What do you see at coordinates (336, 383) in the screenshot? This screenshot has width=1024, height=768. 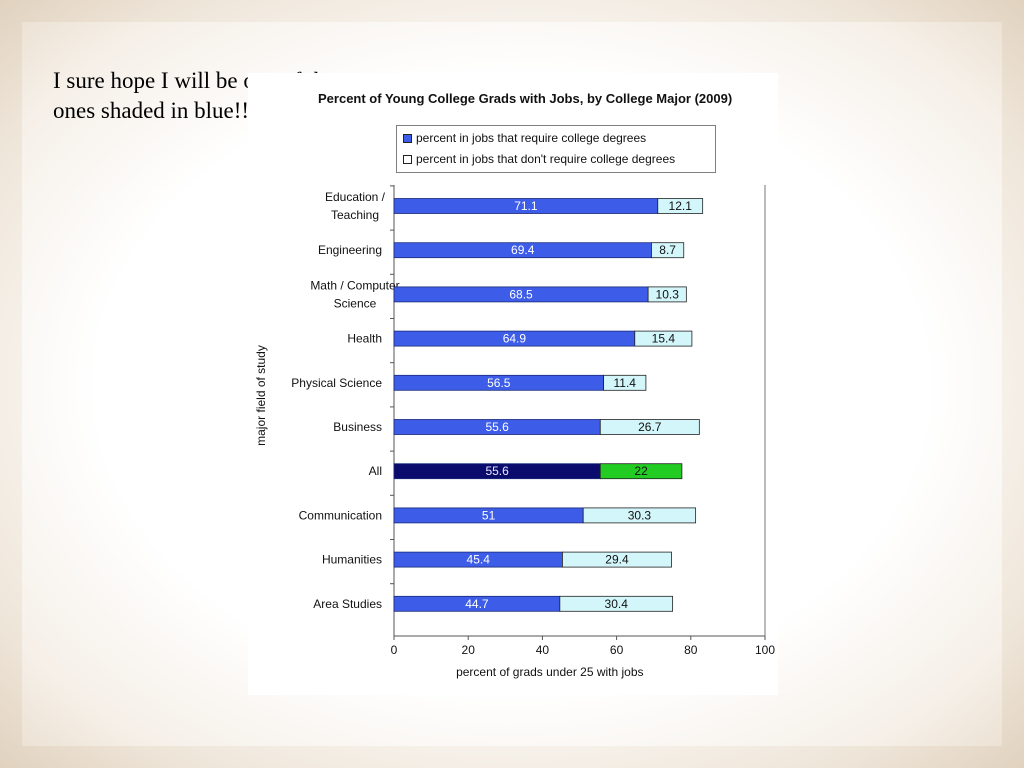 I see `category-label: Physical Science` at bounding box center [336, 383].